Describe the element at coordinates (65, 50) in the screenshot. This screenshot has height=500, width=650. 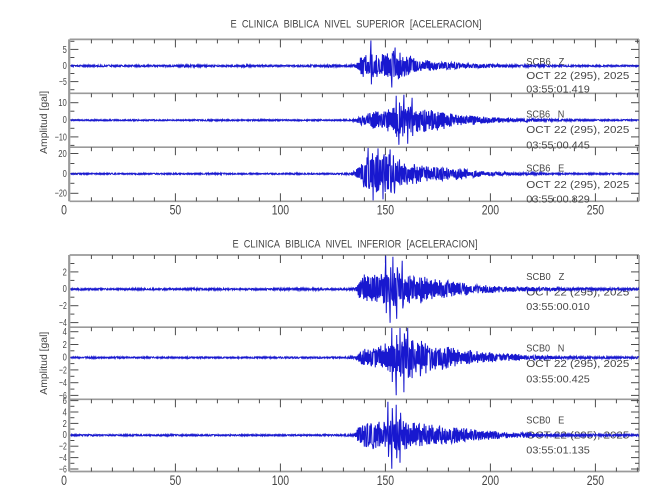
I see `svg-text: 5` at that location.